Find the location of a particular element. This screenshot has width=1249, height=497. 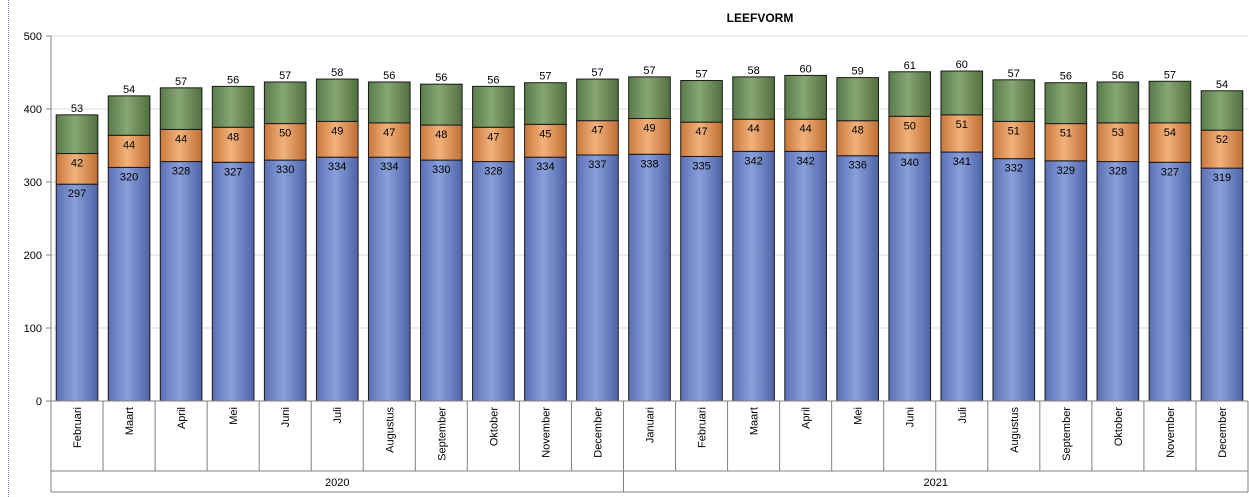

data-label: 319 is located at coordinates (1222, 178).